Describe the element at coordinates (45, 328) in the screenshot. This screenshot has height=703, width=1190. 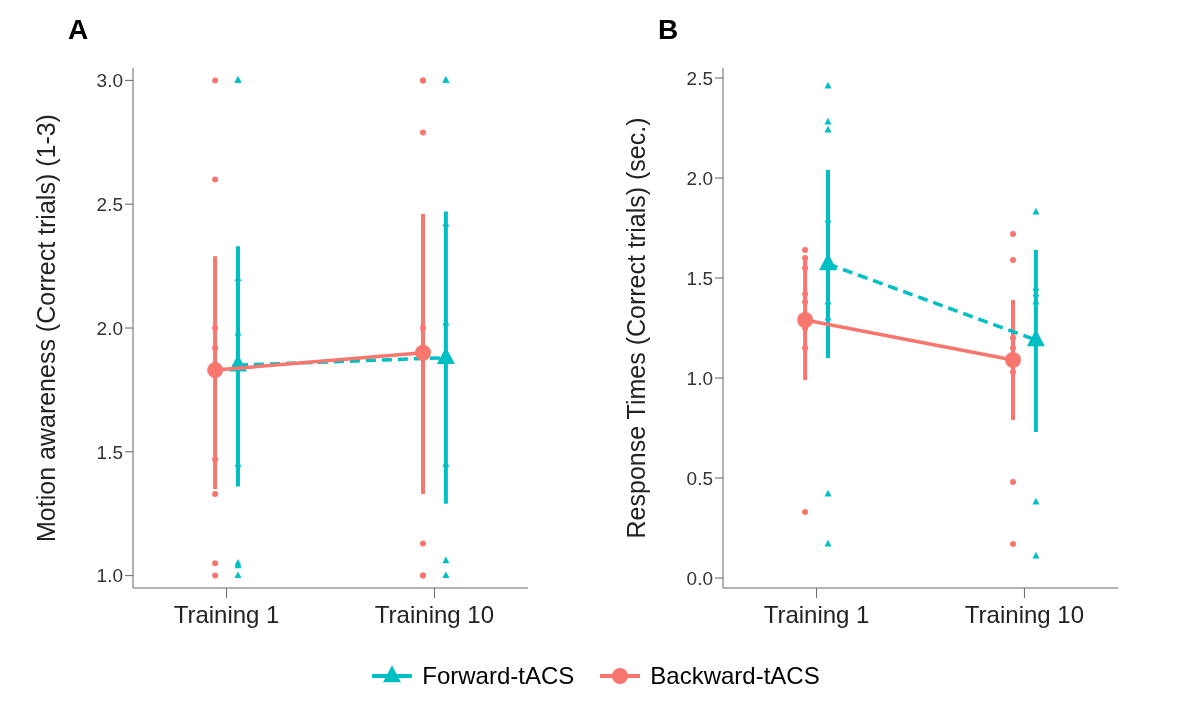
I see `y-axis-title: Motion awareness (Correct trials) (1-3)` at that location.